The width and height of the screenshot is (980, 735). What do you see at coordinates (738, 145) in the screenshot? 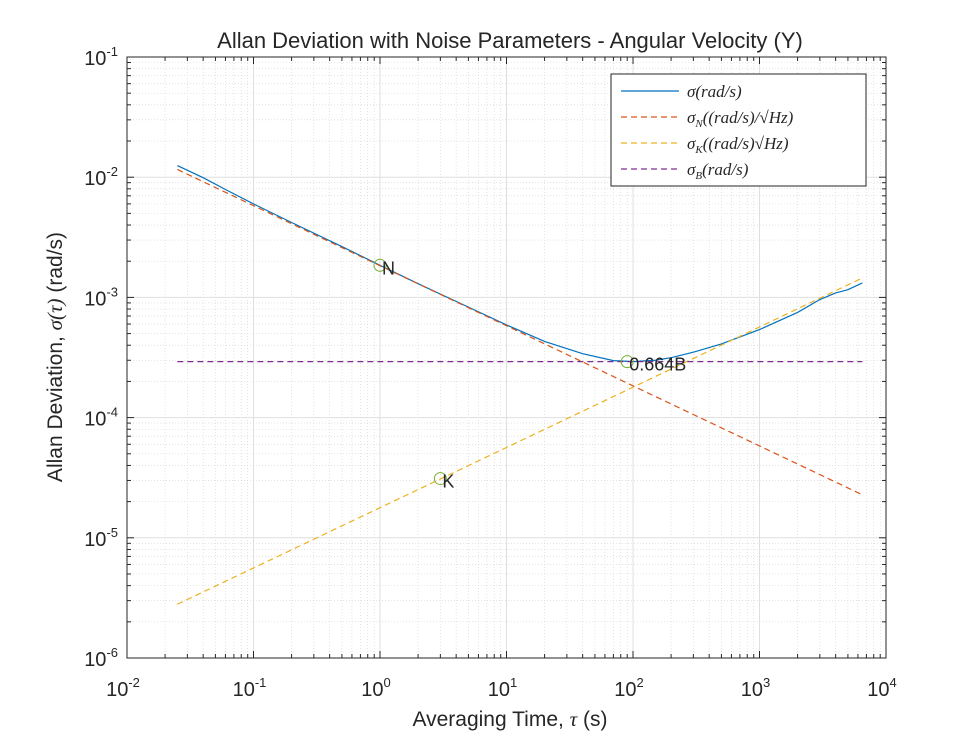
I see `legend-label-2: σK((rad/s)√Hz)` at bounding box center [738, 145].